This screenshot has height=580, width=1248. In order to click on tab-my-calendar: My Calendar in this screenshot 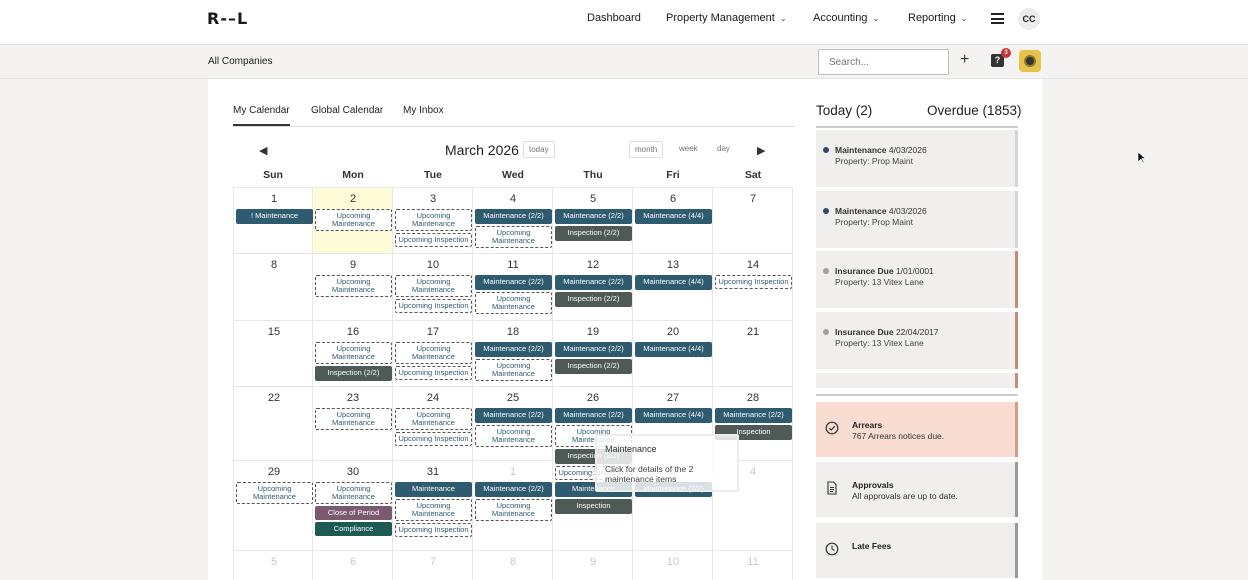, I will do `click(261, 115)`.